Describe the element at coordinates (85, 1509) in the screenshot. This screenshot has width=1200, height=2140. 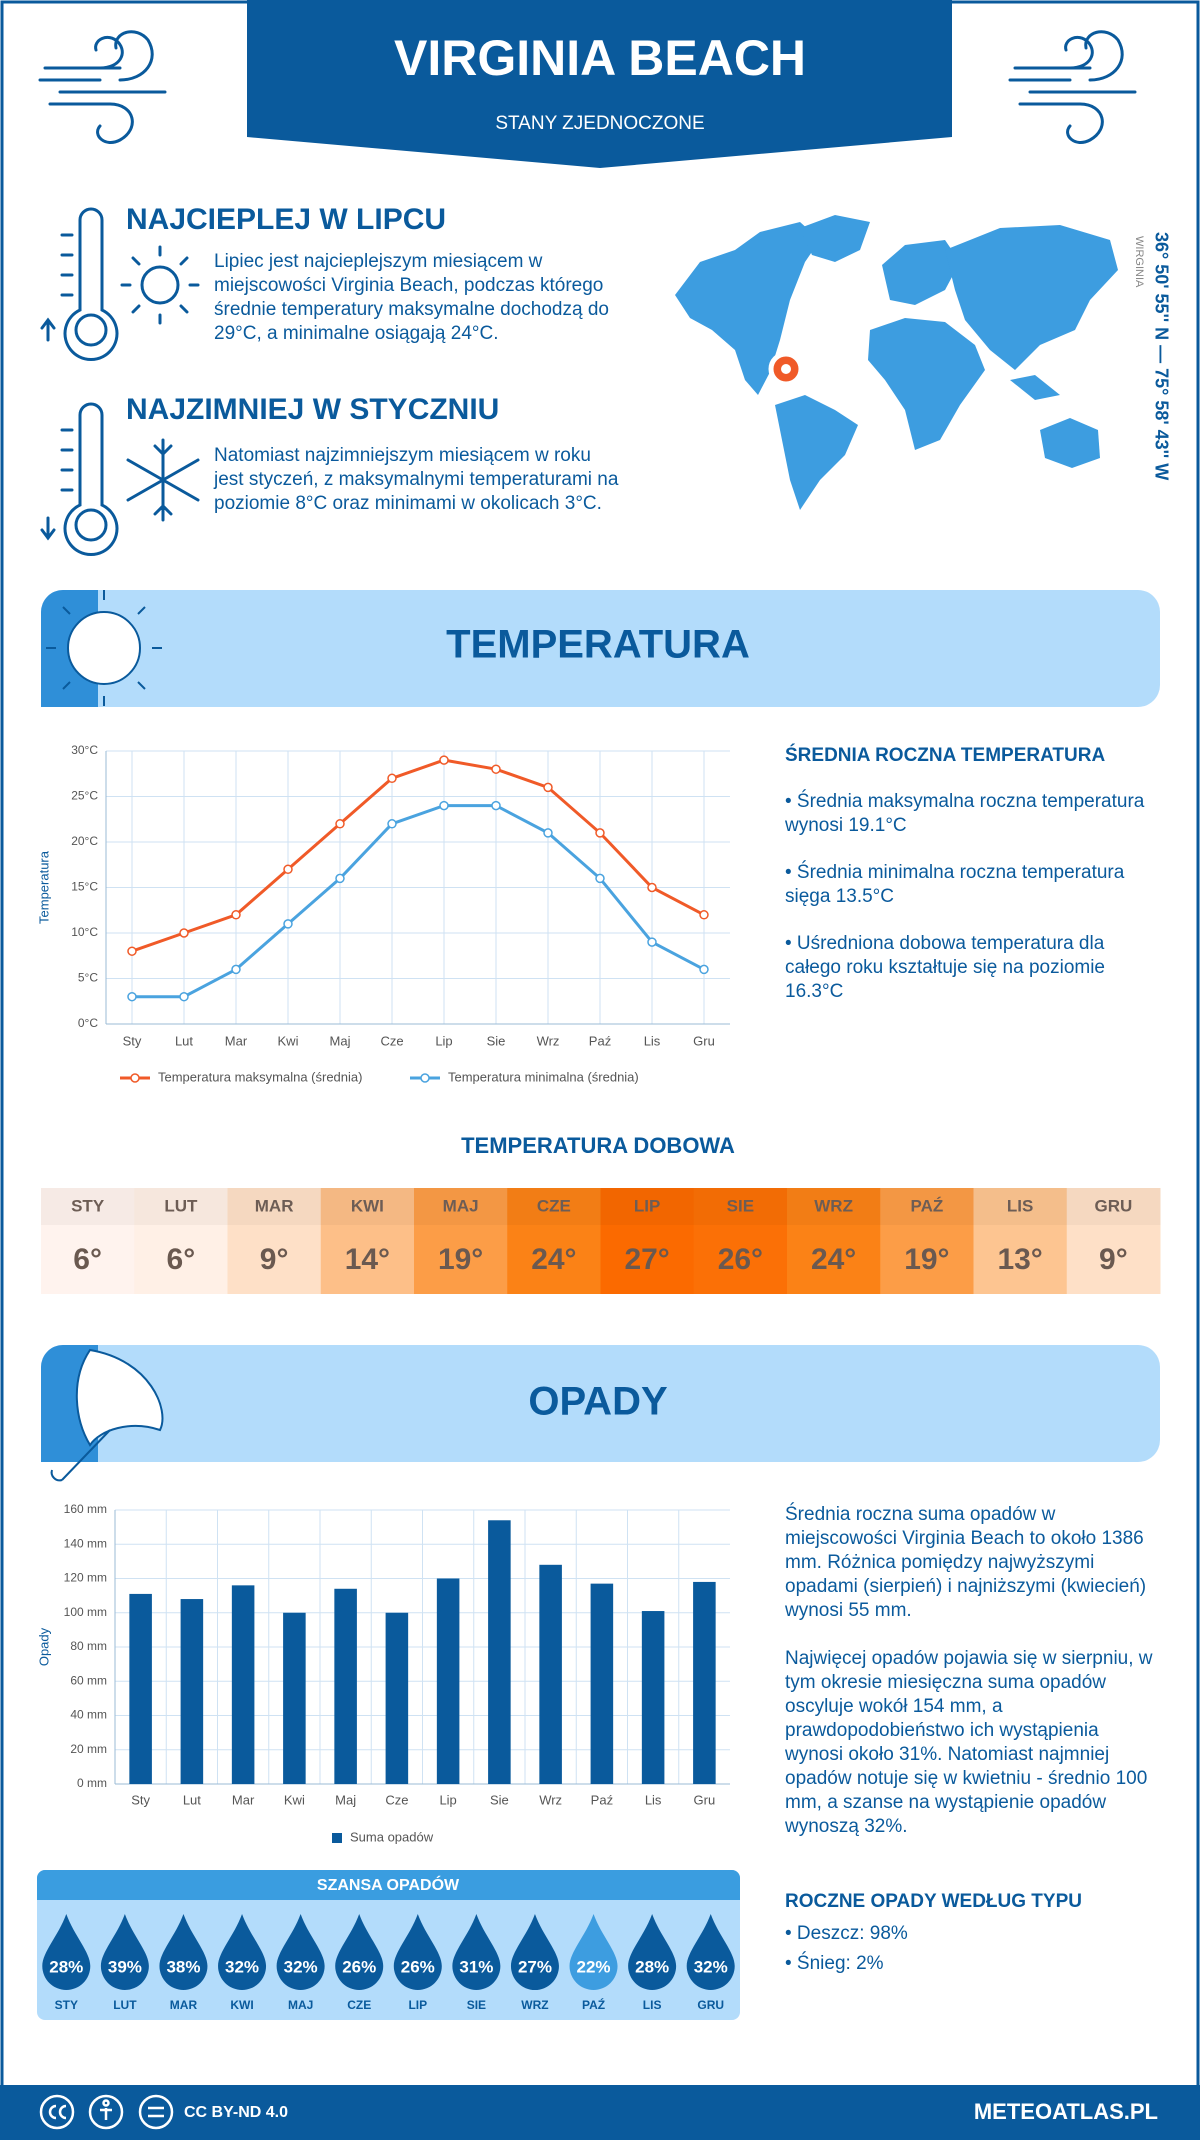
I see `y-tick-label: 160 mm` at that location.